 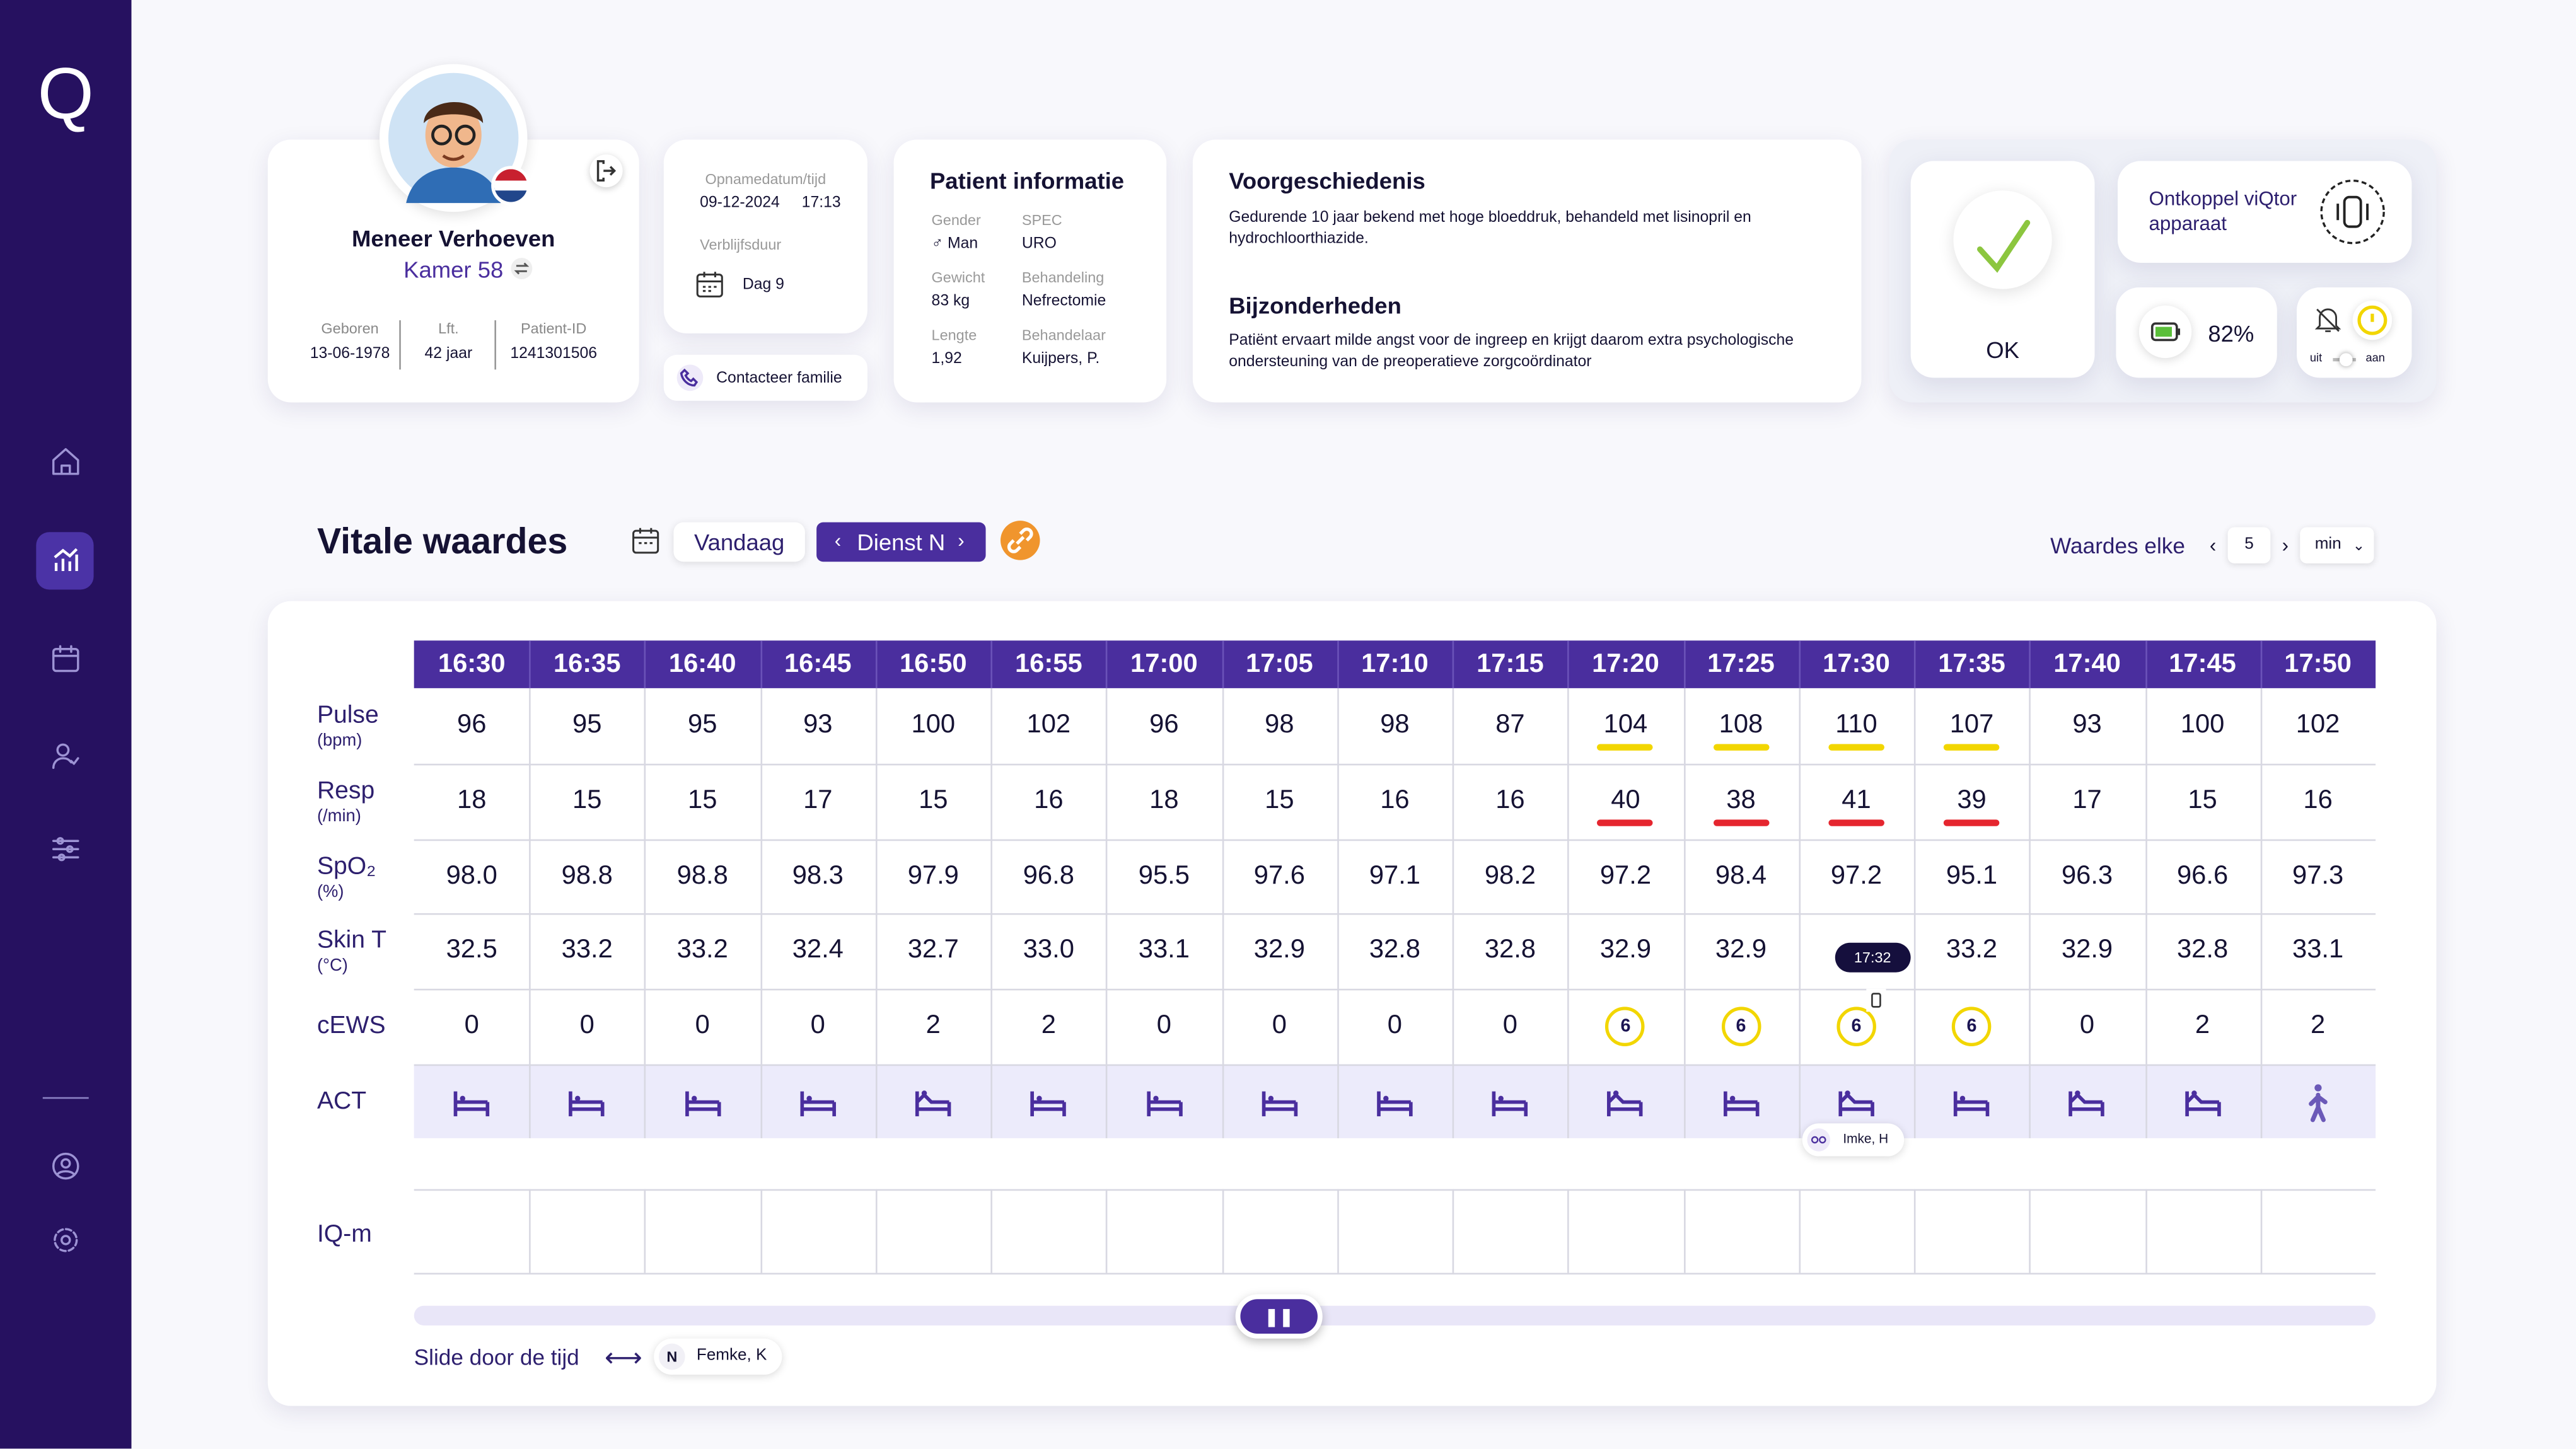 I want to click on shift-prev: ‹, so click(x=838, y=540).